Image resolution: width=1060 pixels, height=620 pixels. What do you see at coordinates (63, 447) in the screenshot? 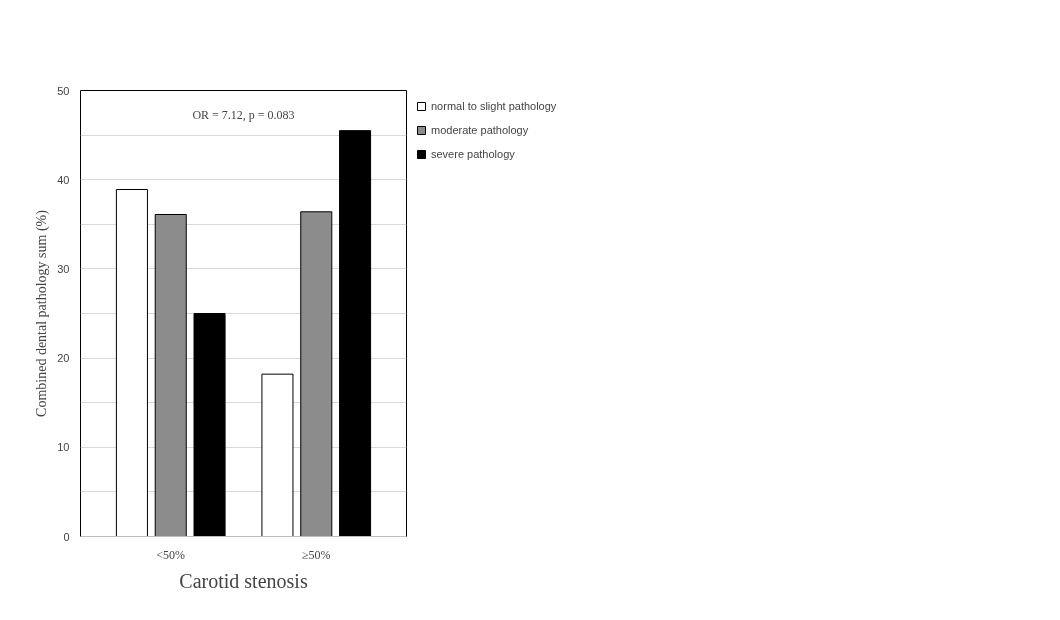
I see `y-tick-label: 10` at bounding box center [63, 447].